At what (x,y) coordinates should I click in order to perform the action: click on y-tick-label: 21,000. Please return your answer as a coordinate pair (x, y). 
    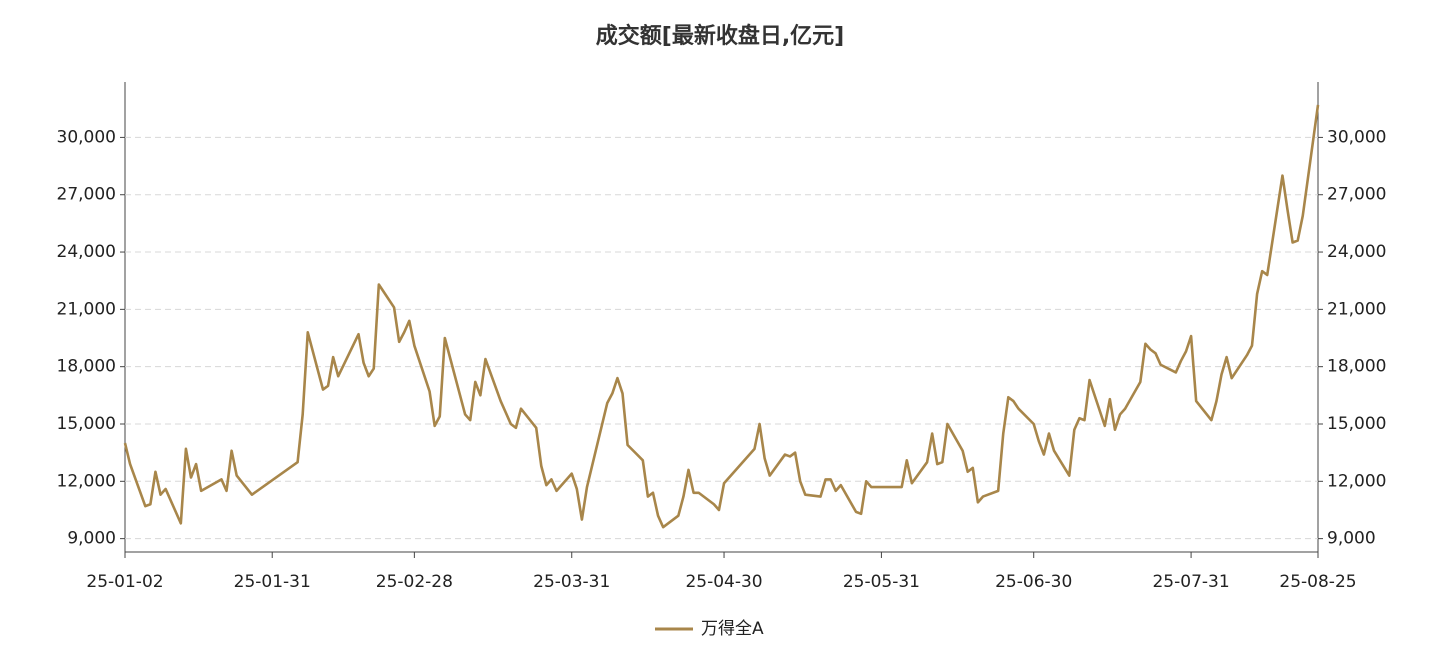
    Looking at the image, I should click on (86, 309).